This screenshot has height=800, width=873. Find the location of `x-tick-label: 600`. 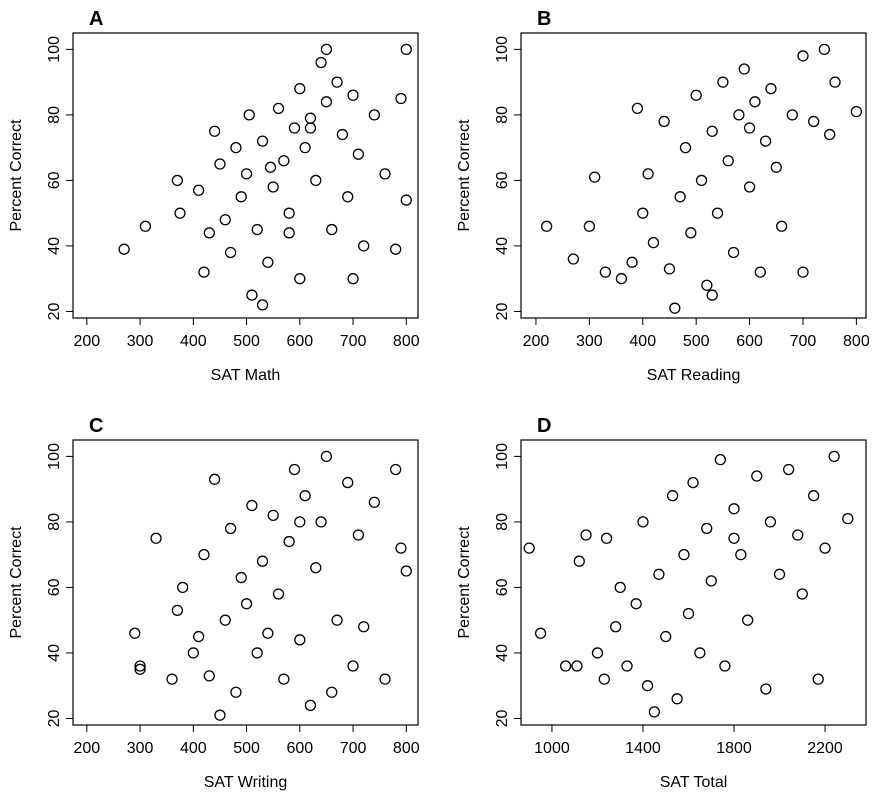

x-tick-label: 600 is located at coordinates (299, 748).